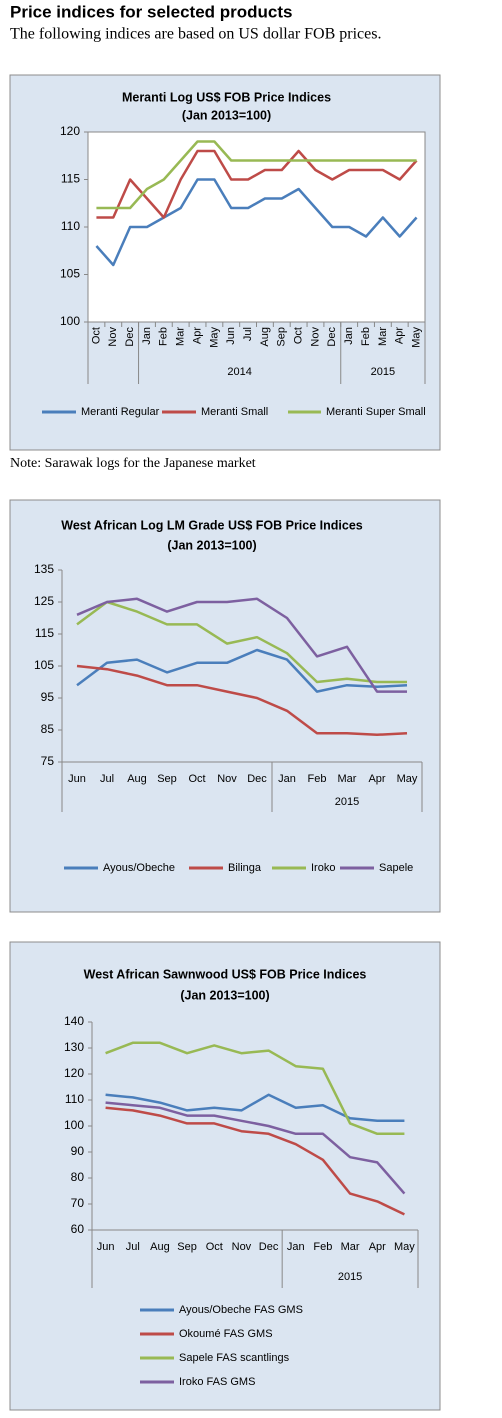 This screenshot has height=1418, width=502. Describe the element at coordinates (241, 1310) in the screenshot. I see `legend-label: Ayous/Obeche FAS GMS` at that location.